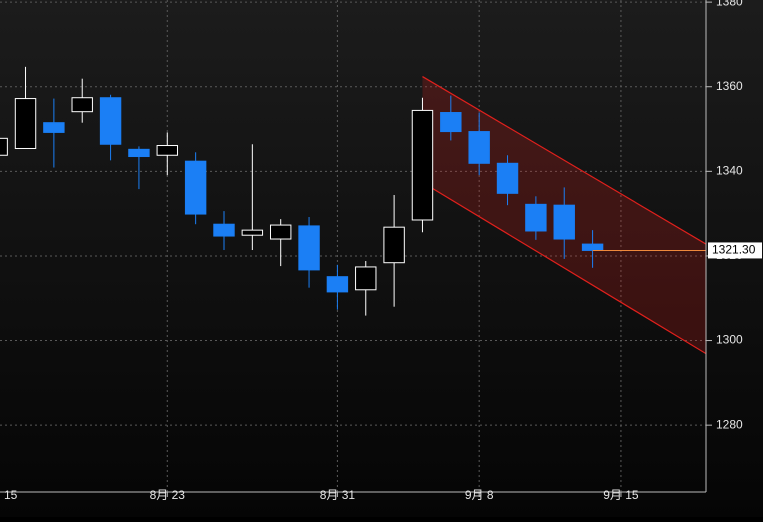  I want to click on last-price-box, so click(735, 250).